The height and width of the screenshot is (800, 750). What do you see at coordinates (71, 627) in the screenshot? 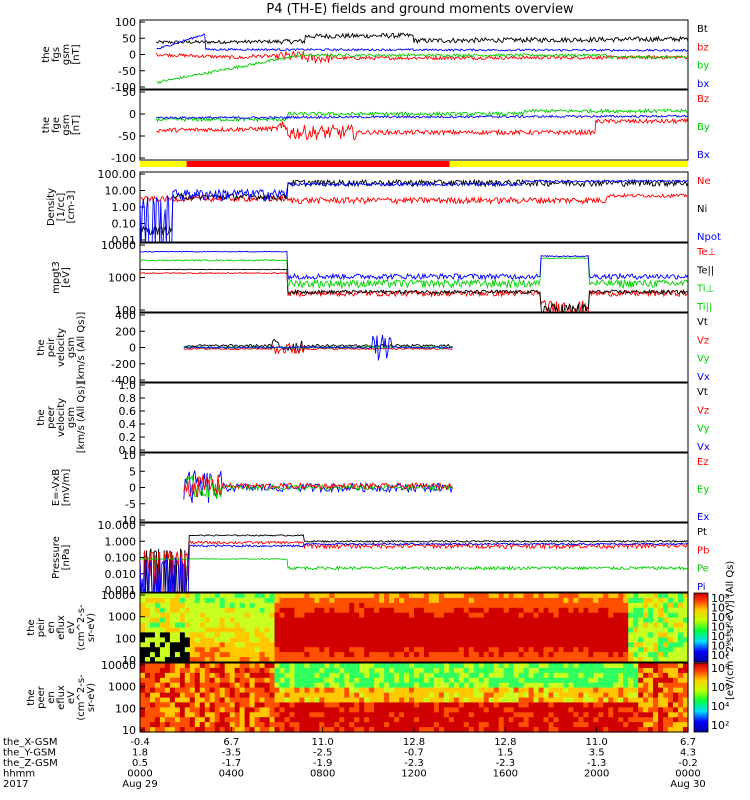
I see `y-axis-label-line: eV` at bounding box center [71, 627].